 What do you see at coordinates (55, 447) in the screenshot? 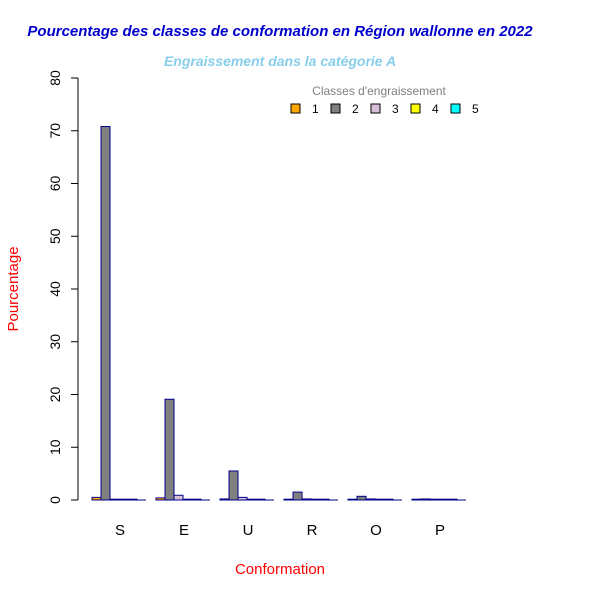
I see `y-tick-label: 10` at bounding box center [55, 447].